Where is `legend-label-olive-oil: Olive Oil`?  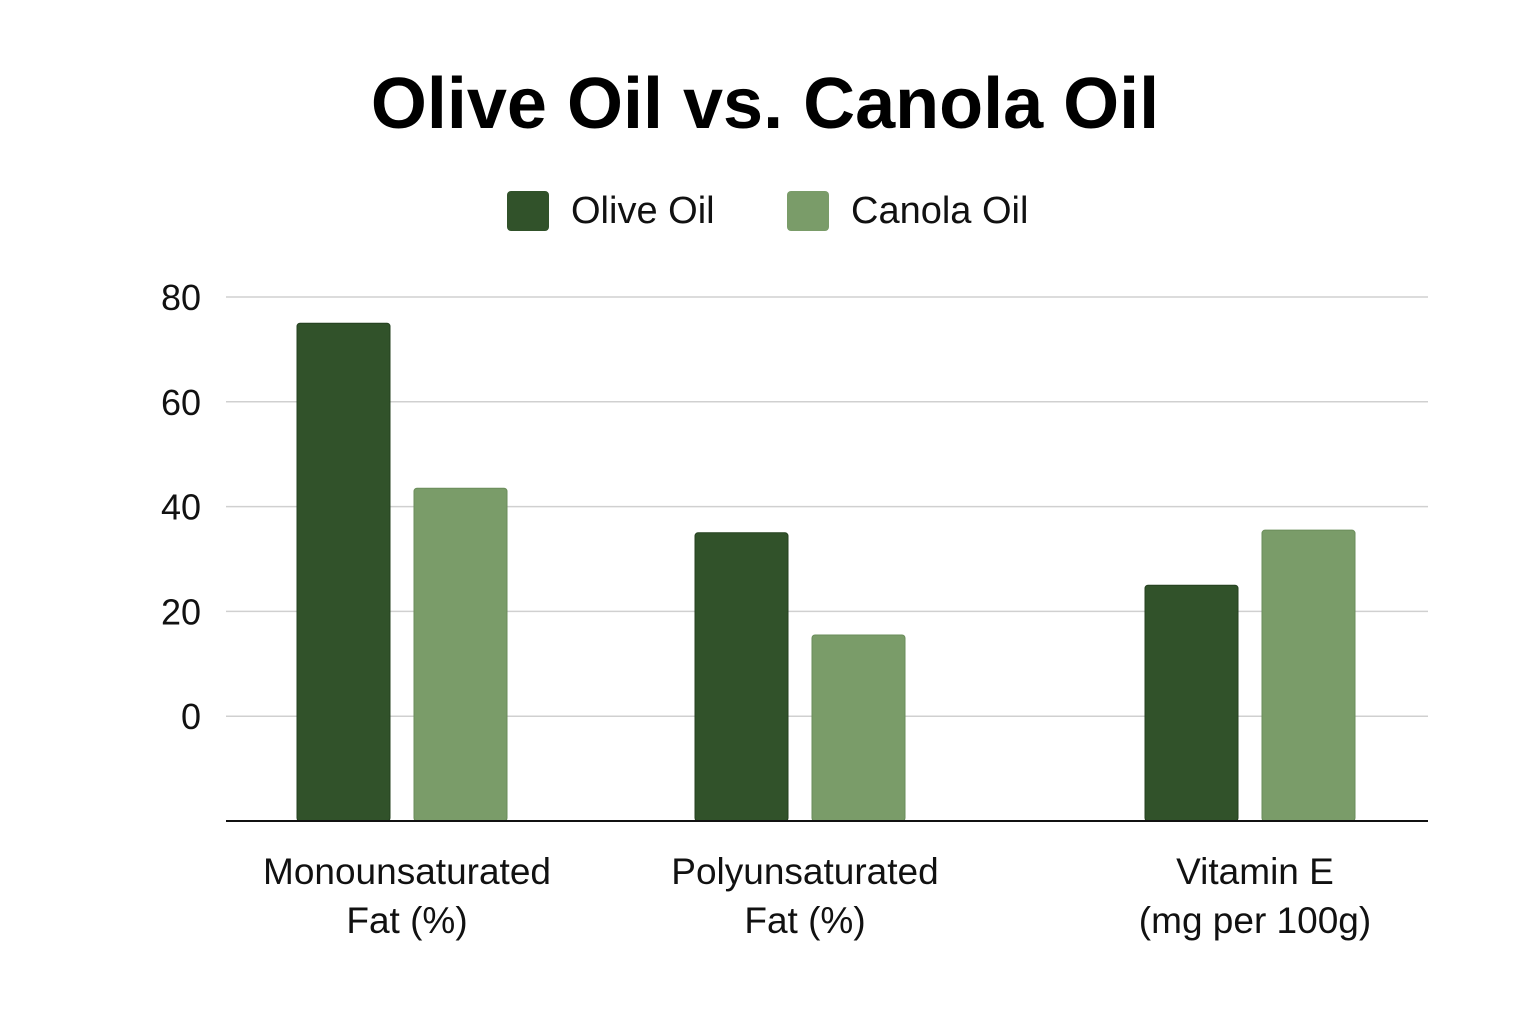 legend-label-olive-oil: Olive Oil is located at coordinates (643, 211).